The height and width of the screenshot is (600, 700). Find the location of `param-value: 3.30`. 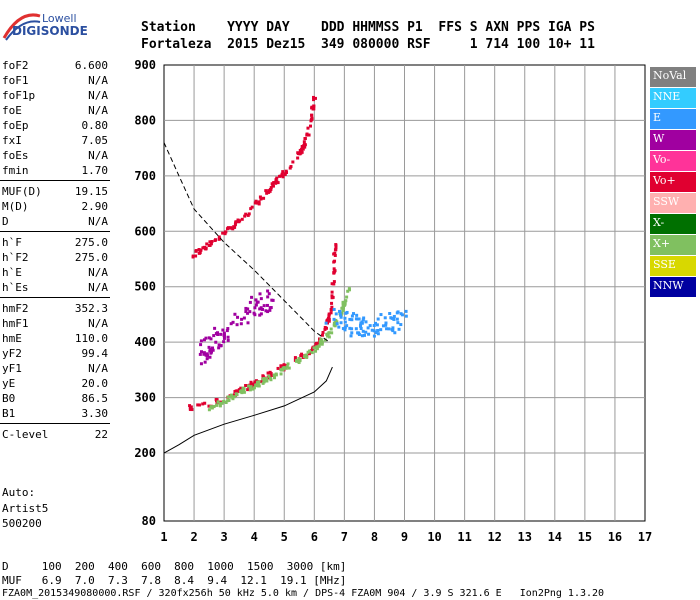

param-value: 3.30 is located at coordinates (95, 413).